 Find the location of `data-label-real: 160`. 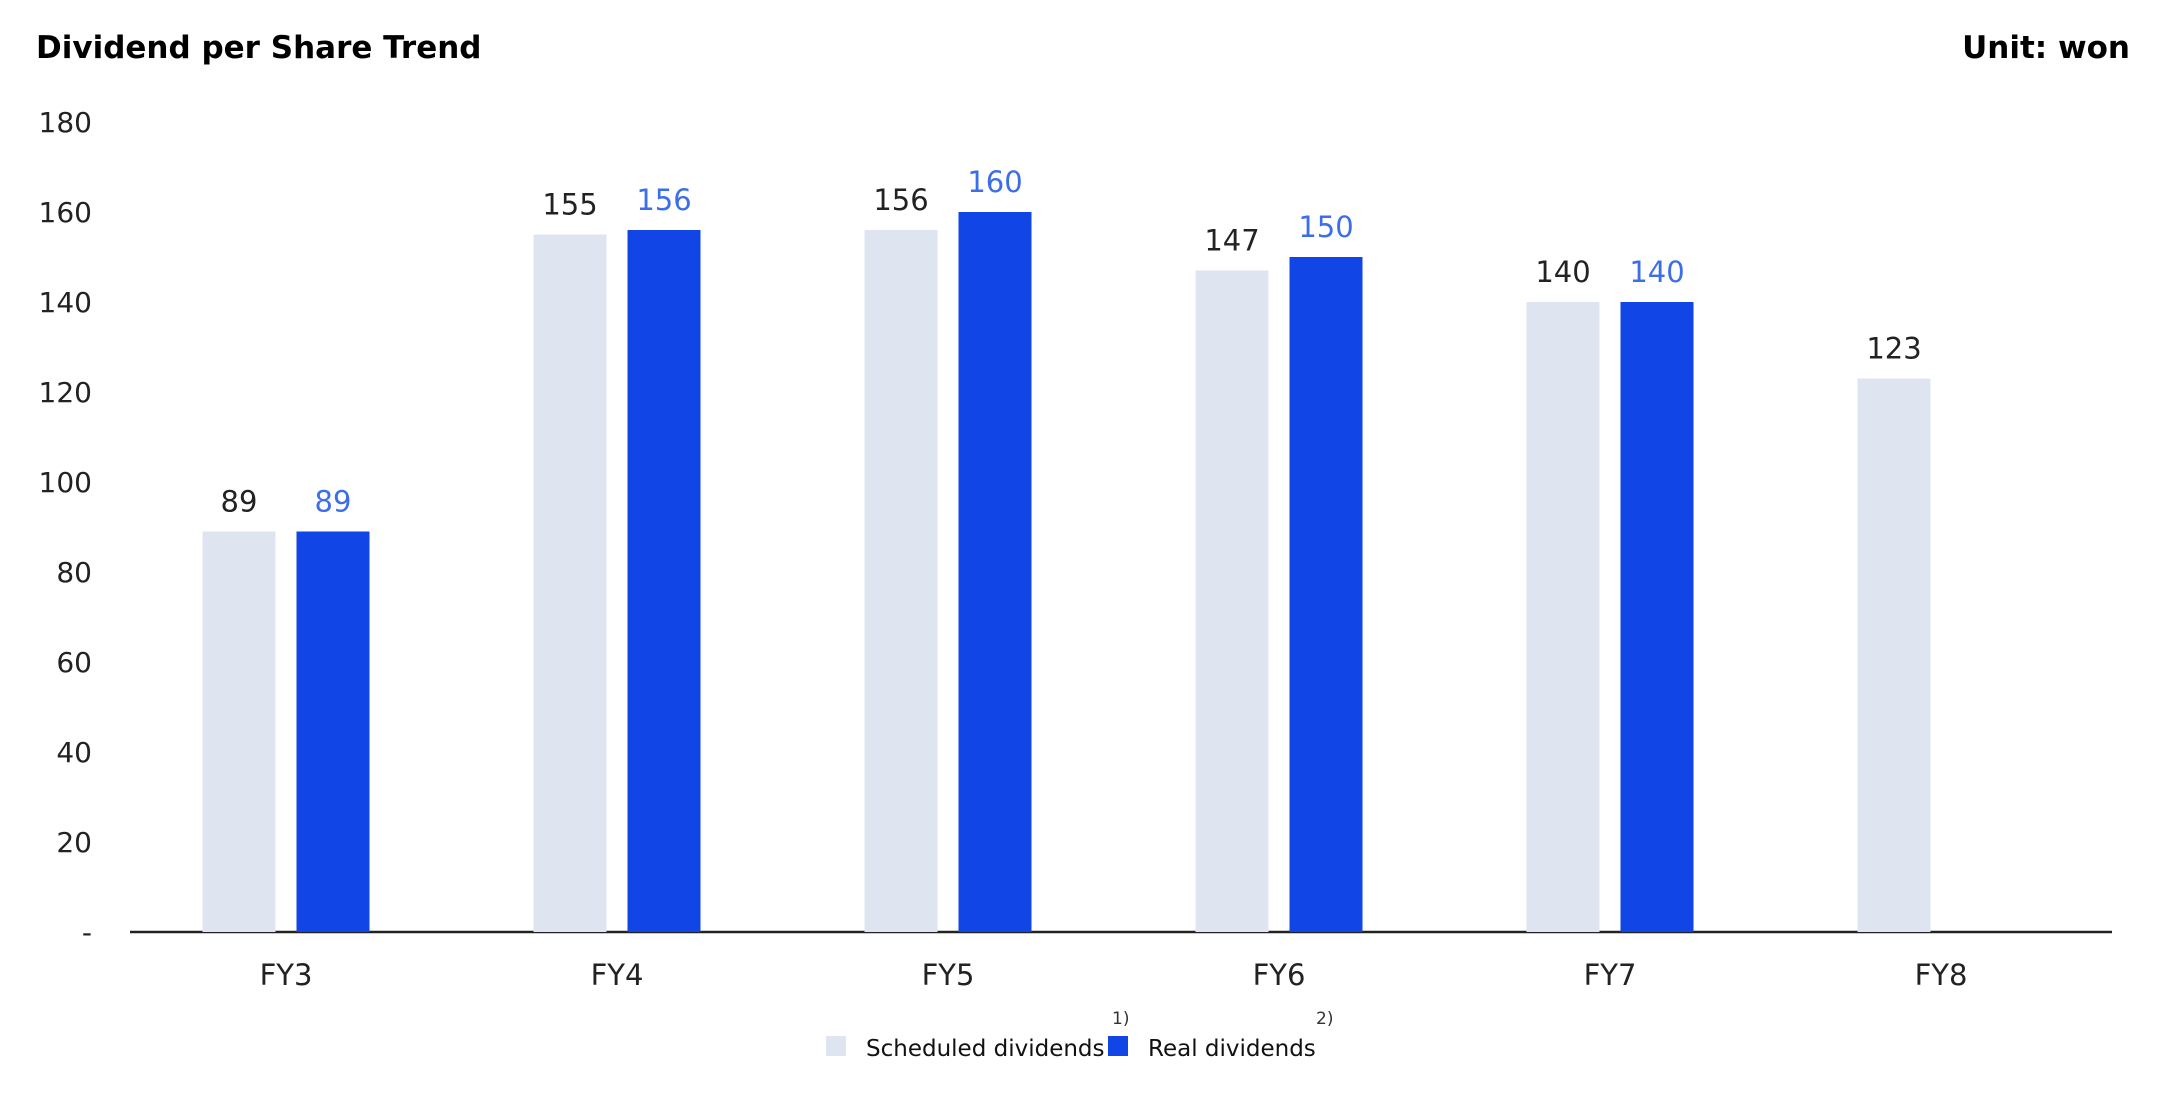

data-label-real: 160 is located at coordinates (994, 182).